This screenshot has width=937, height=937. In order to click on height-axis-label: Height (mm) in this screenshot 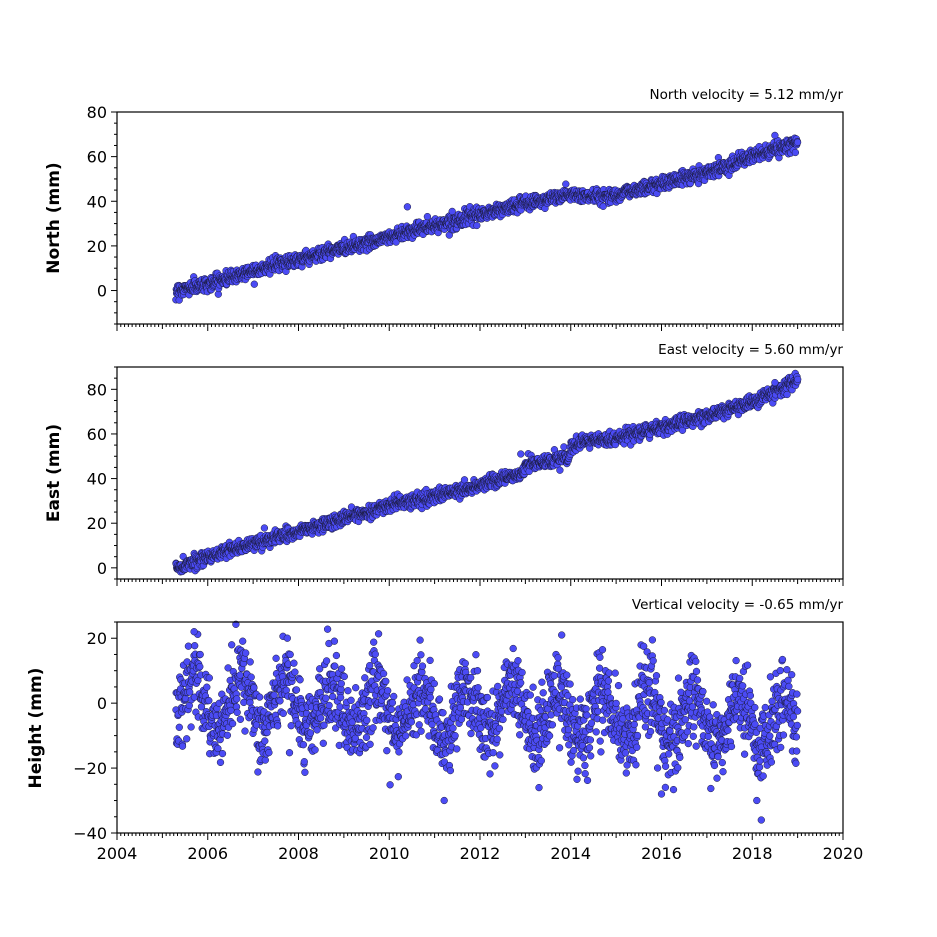, I will do `click(36, 728)`.